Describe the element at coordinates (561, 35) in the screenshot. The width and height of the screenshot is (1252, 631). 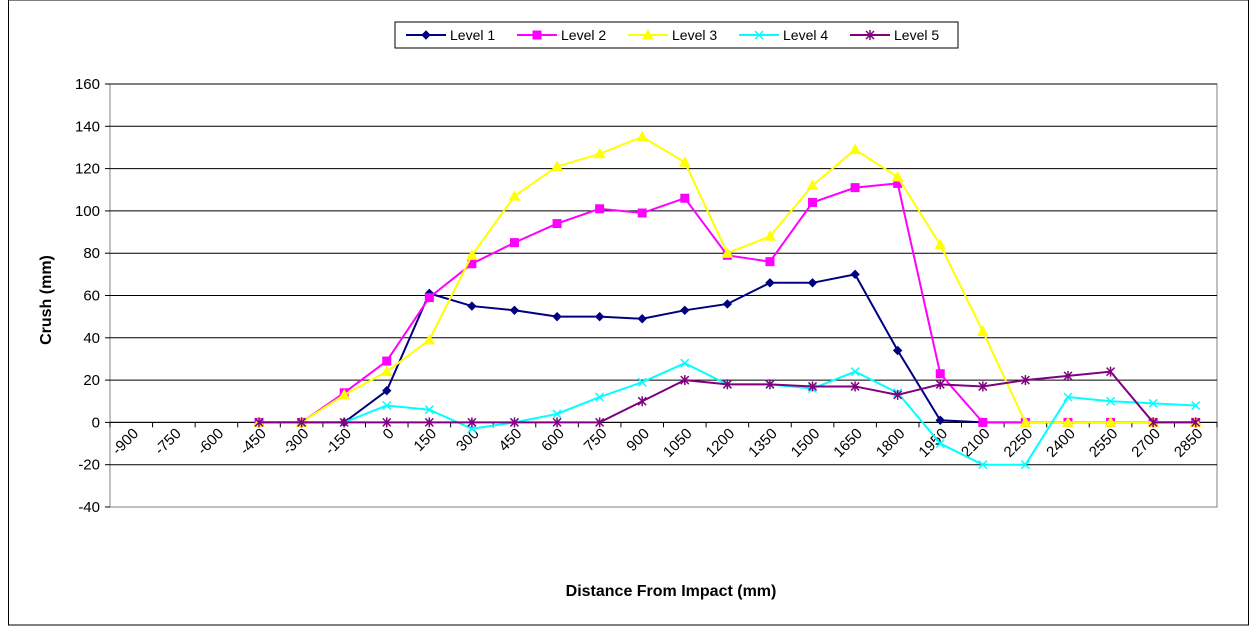
I see `legend-item: Level 2` at that location.